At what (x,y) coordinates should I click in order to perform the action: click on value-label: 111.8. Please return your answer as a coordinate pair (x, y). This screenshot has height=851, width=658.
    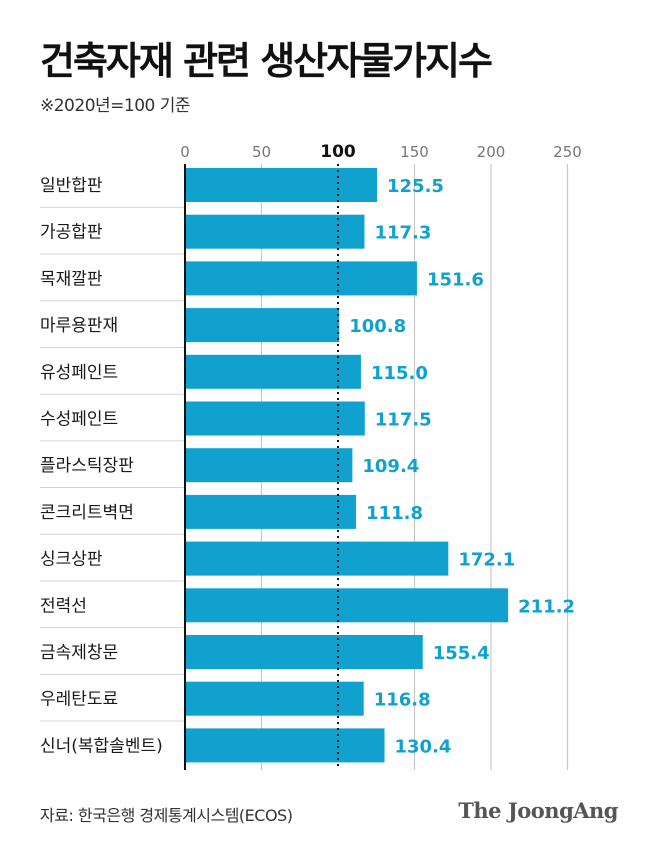
    Looking at the image, I should click on (394, 513).